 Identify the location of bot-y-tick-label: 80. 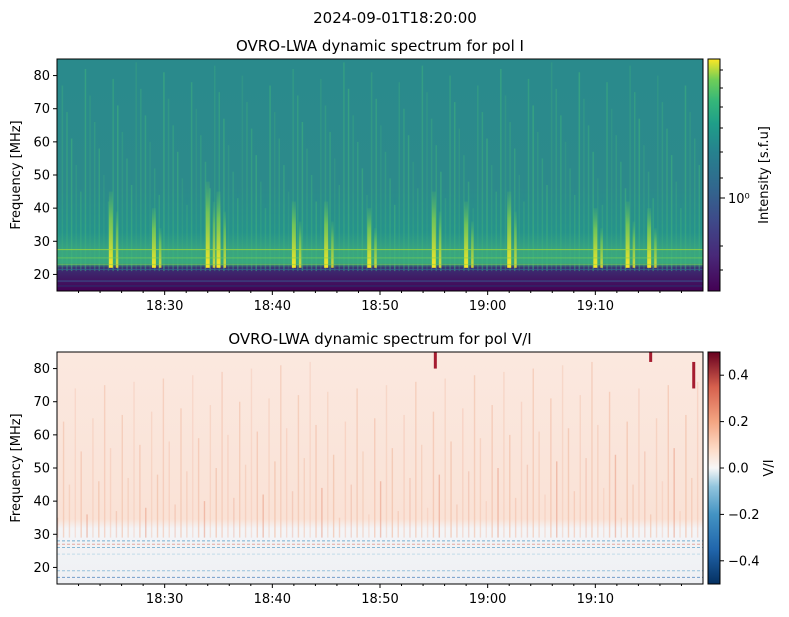
(41, 369).